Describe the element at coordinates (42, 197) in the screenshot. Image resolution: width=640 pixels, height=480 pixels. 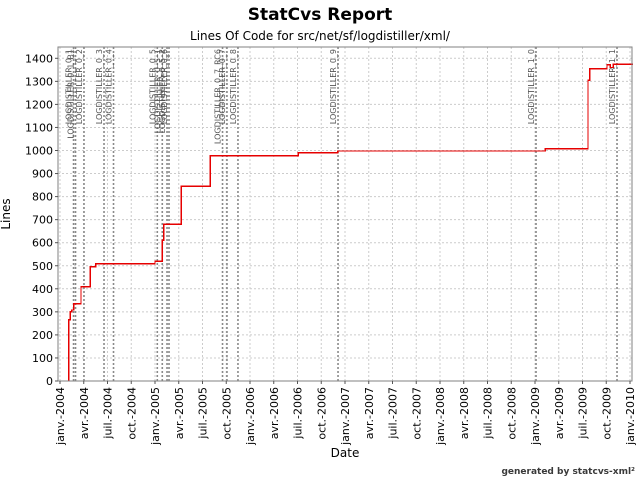
I see `y-tick-label: 800` at that location.